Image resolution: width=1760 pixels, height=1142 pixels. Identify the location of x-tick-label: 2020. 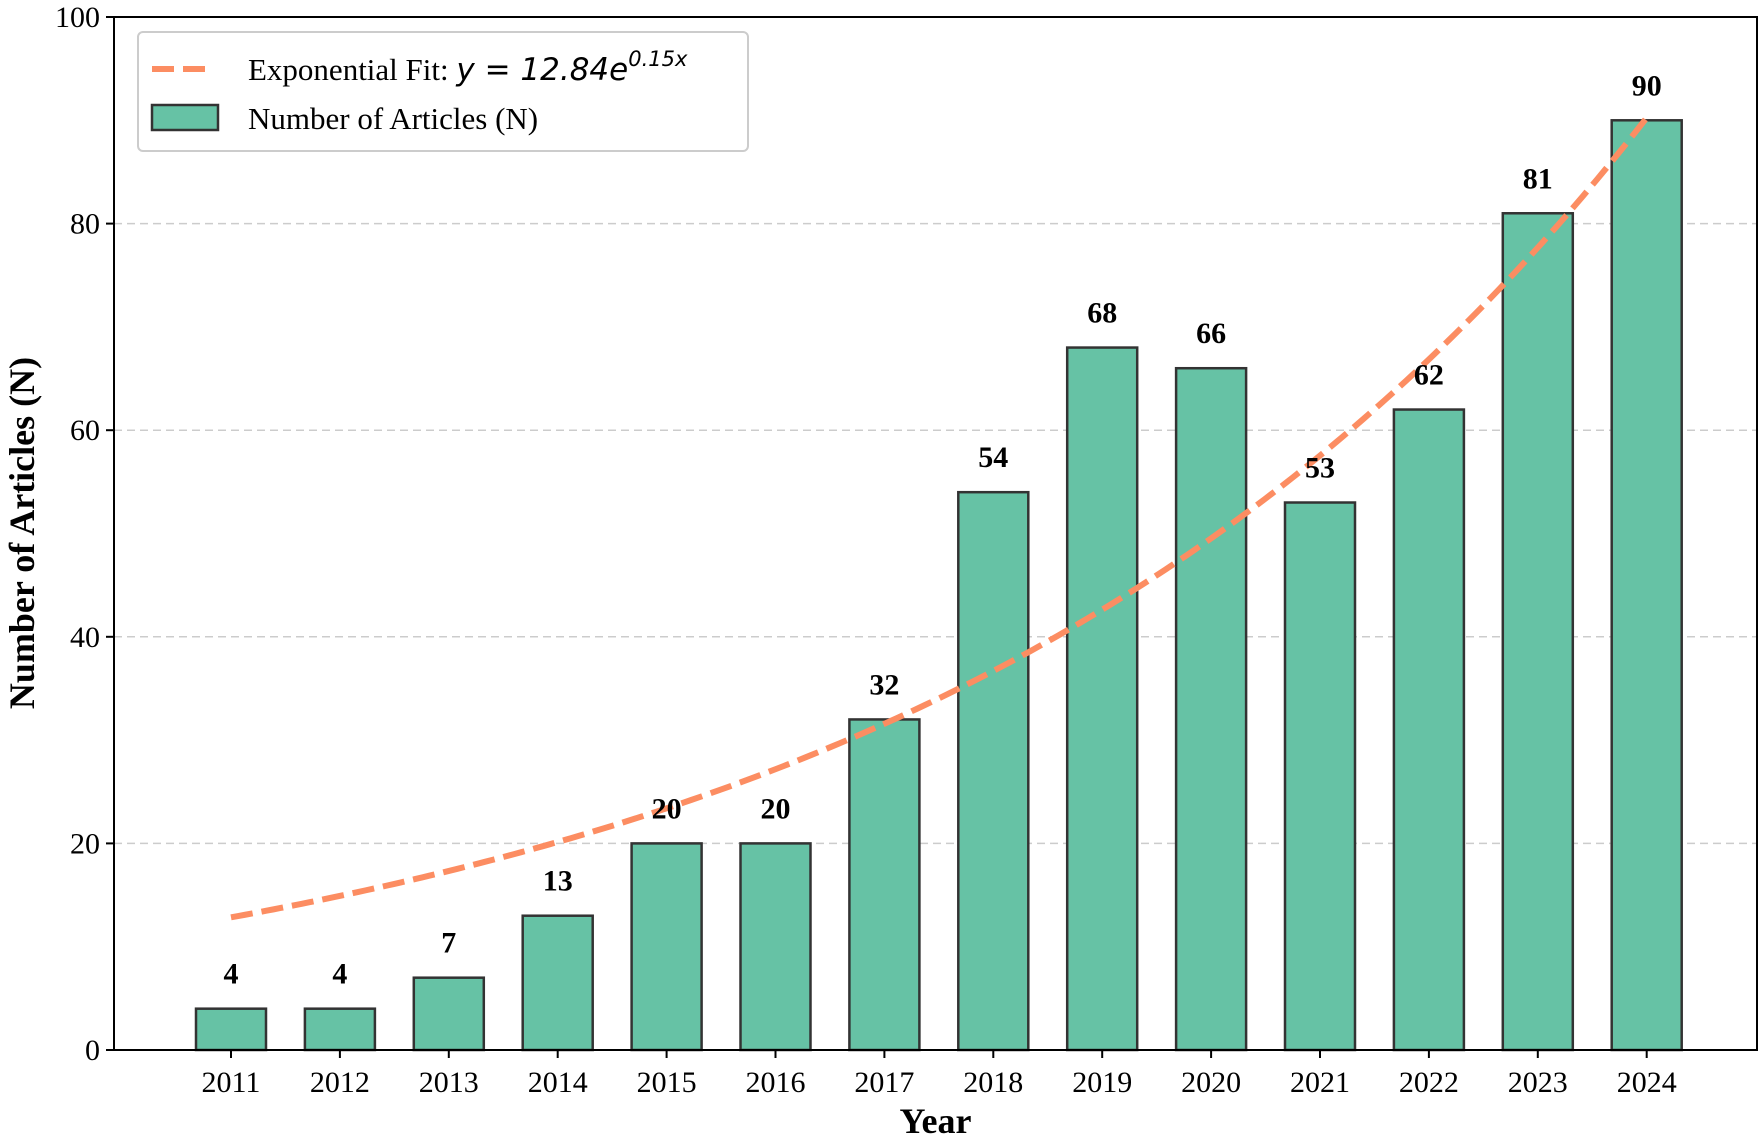
(1211, 1082).